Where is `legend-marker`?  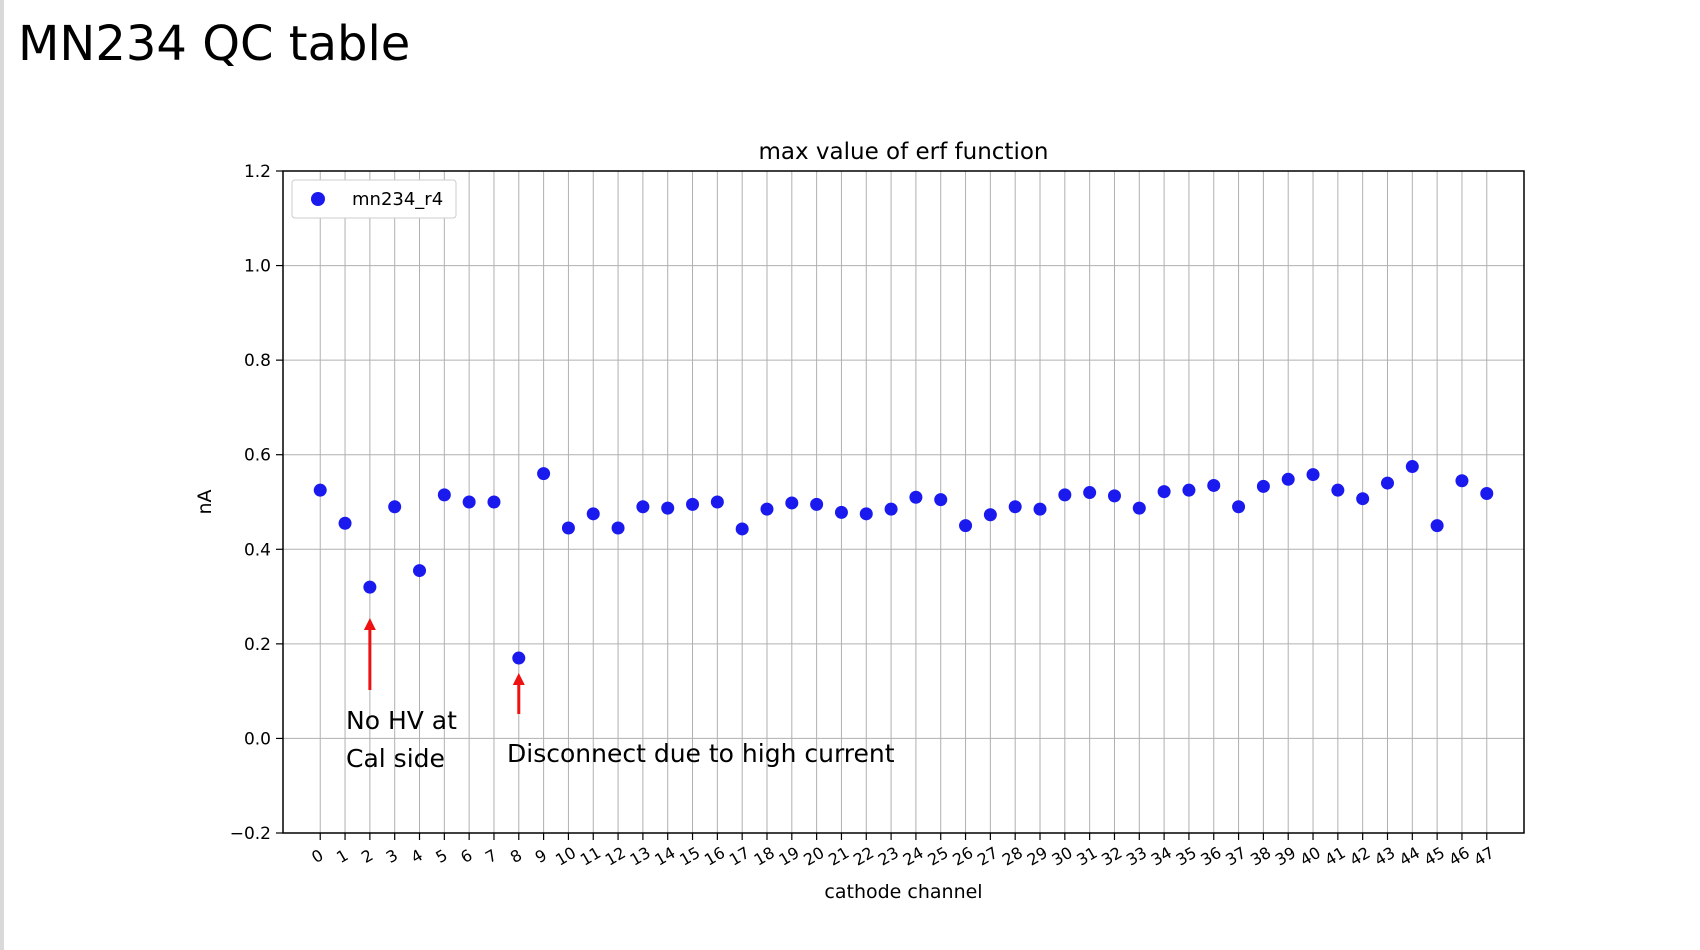 legend-marker is located at coordinates (318, 199).